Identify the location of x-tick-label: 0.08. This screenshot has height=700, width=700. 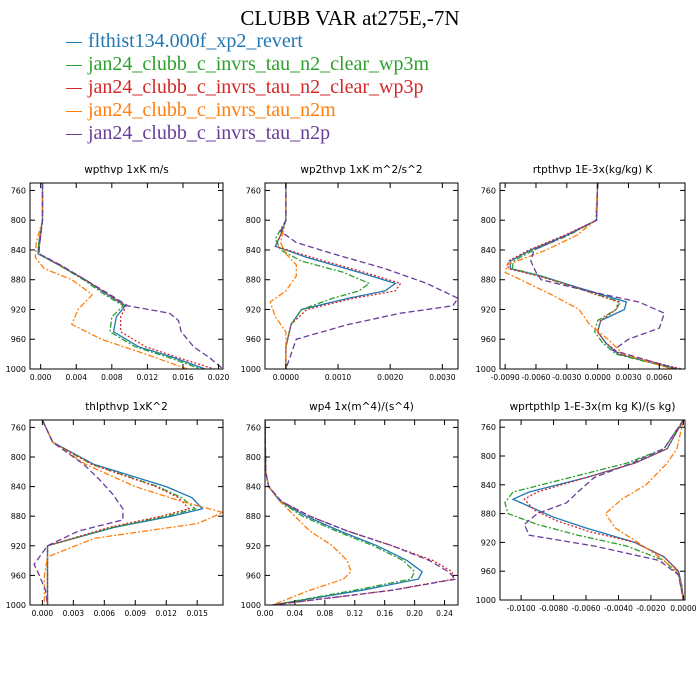
(324, 613).